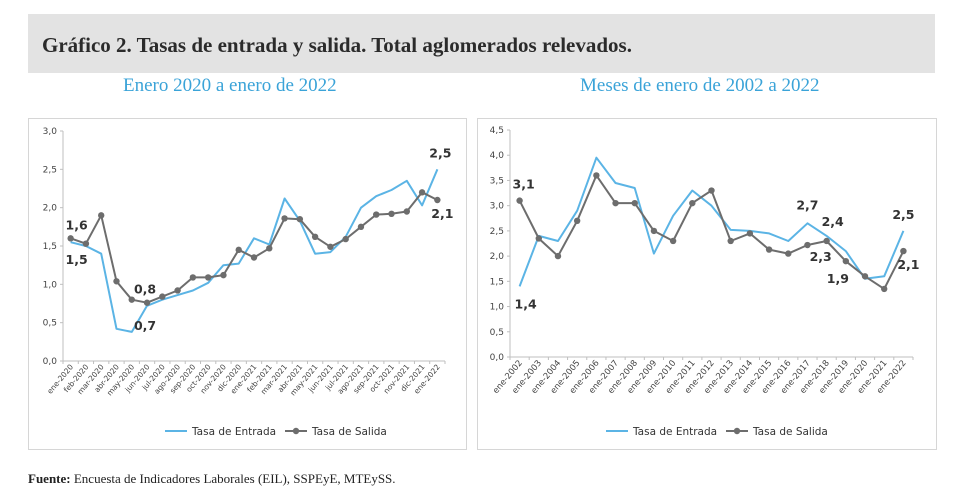  I want to click on left-legend-marker-salida, so click(296, 431).